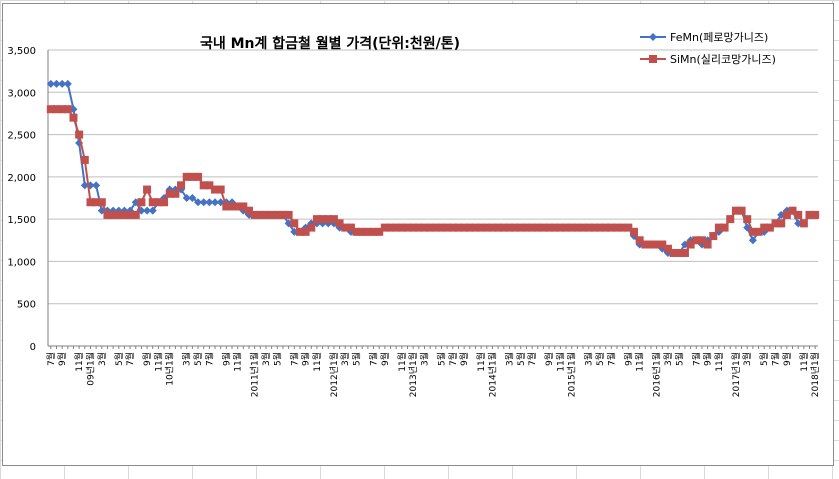 The width and height of the screenshot is (839, 479). Describe the element at coordinates (334, 374) in the screenshot. I see `x-tick-label: 2012년1월` at that location.